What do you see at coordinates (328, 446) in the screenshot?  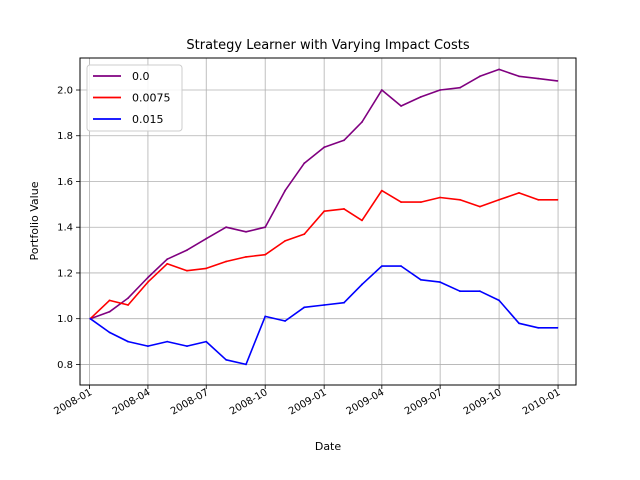 I see `x-axis-title: Date` at bounding box center [328, 446].